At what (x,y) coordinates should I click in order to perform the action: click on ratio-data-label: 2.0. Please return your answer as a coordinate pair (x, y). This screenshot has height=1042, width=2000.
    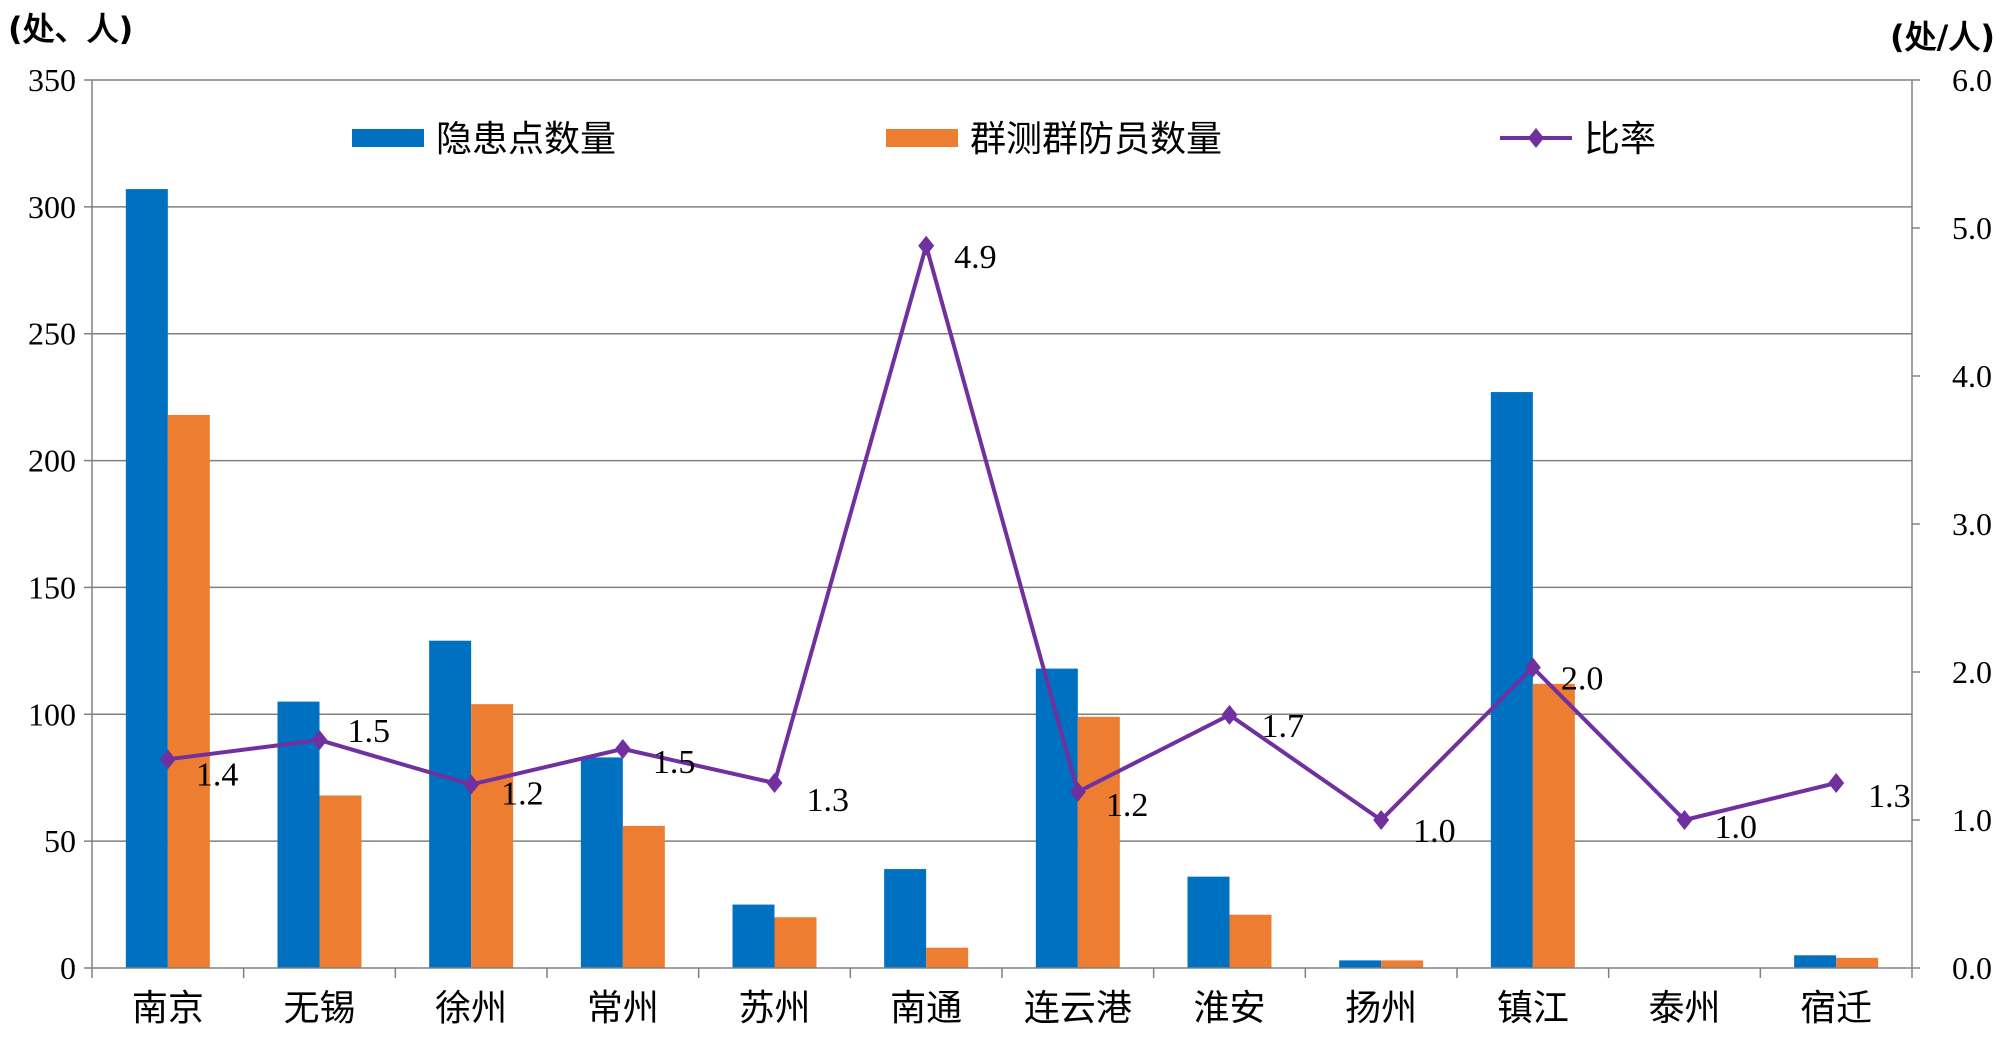
    Looking at the image, I should click on (1582, 679).